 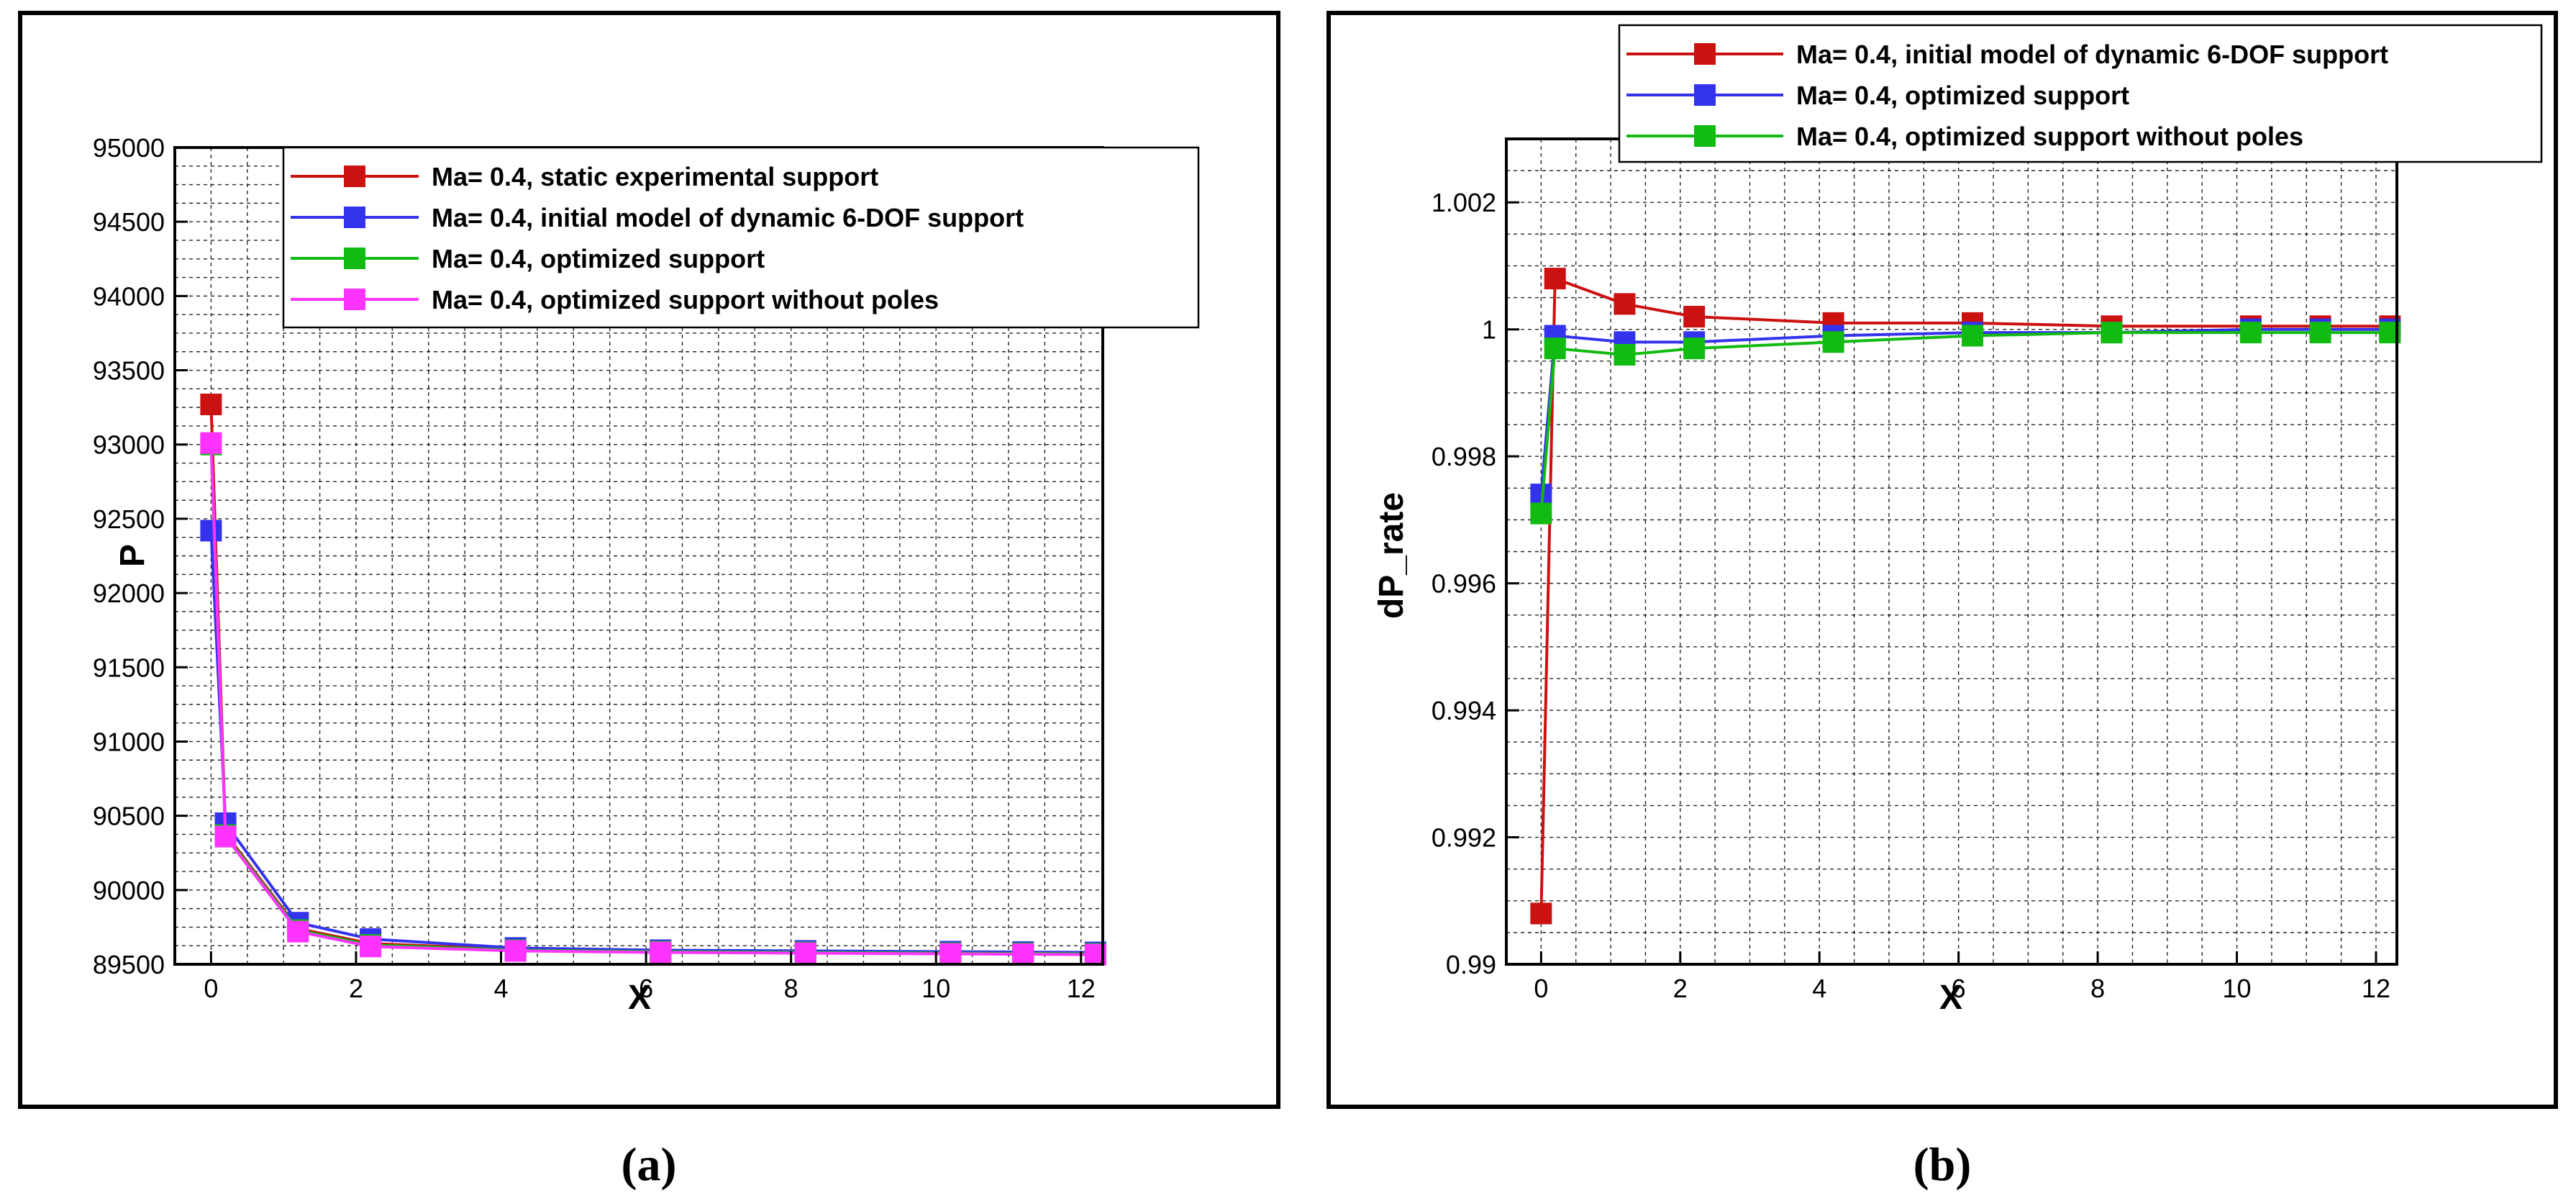 I want to click on y-tick-label: 1.002, so click(x=1464, y=202).